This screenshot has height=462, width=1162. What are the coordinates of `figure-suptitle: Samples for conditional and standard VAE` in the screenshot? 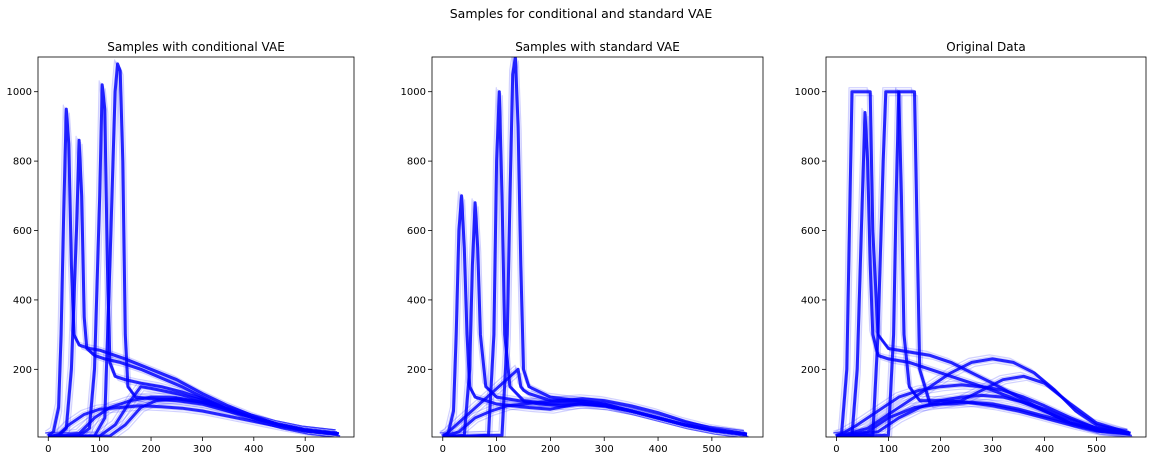 It's located at (581, 13).